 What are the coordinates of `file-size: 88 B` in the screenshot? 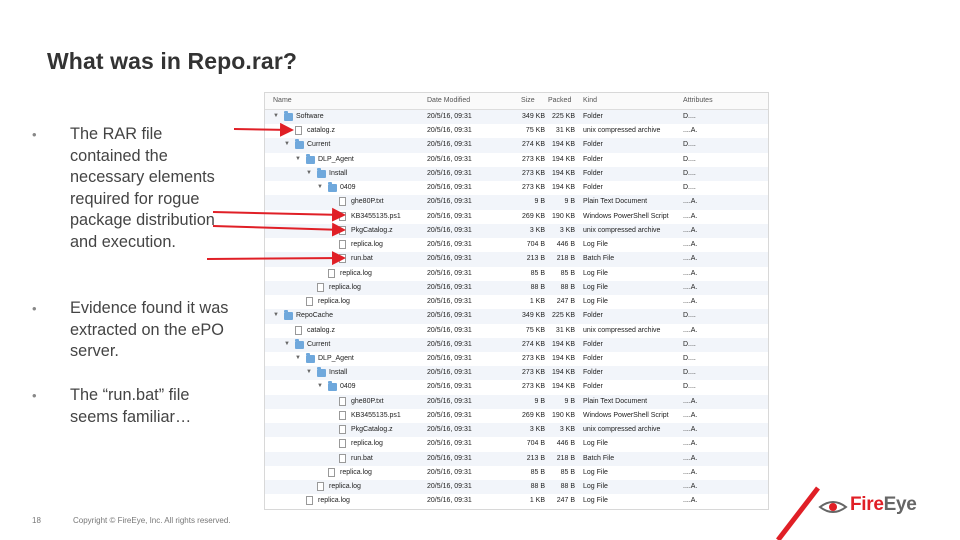 It's located at (537, 487).